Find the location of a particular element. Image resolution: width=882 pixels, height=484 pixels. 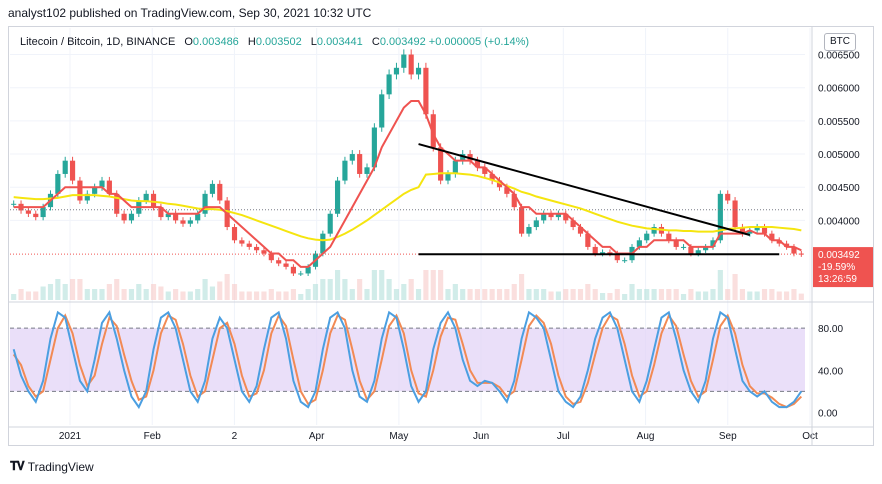

price-tag-value: 0.003492 is located at coordinates (839, 255).